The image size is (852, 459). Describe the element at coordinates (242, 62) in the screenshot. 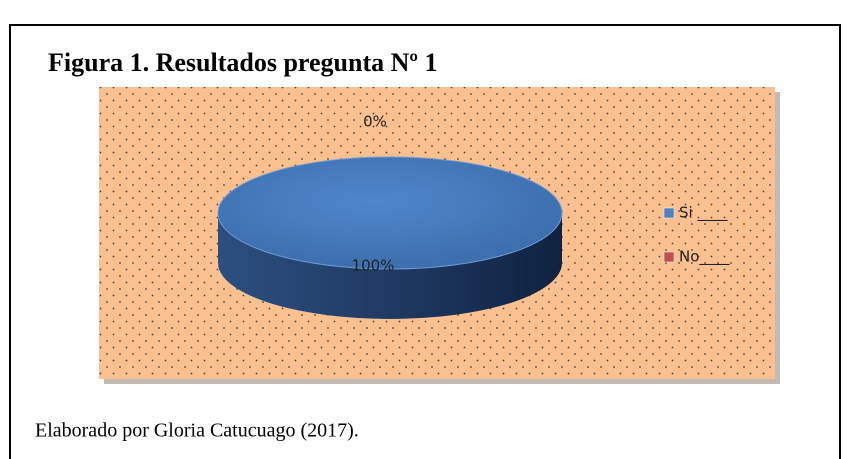

I see `chart-title: Figura 1. Resultados pregunta Nº 1` at that location.